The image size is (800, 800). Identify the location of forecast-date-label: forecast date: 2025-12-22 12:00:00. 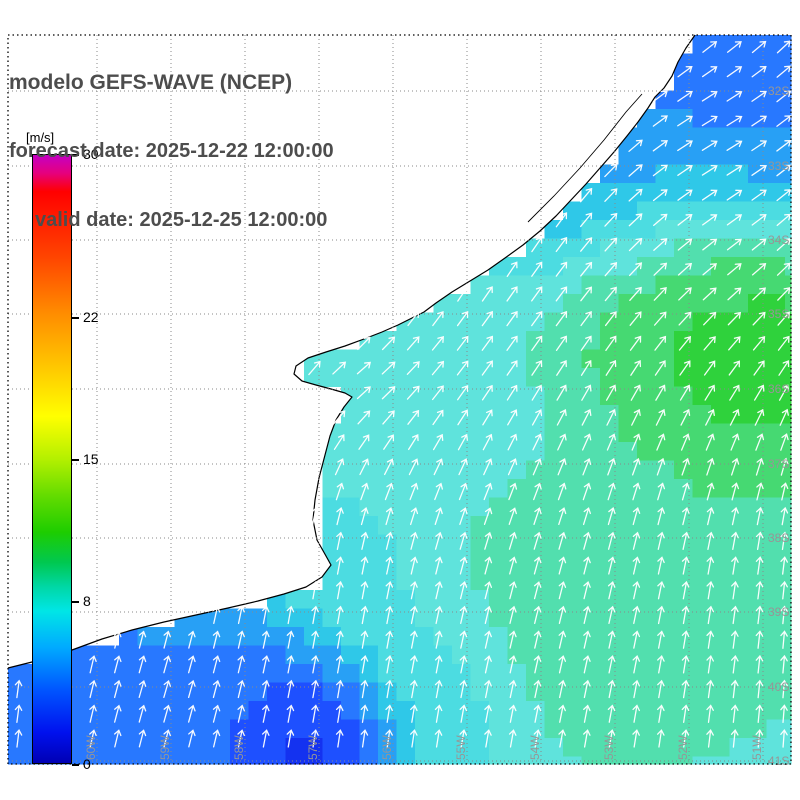
(171, 151).